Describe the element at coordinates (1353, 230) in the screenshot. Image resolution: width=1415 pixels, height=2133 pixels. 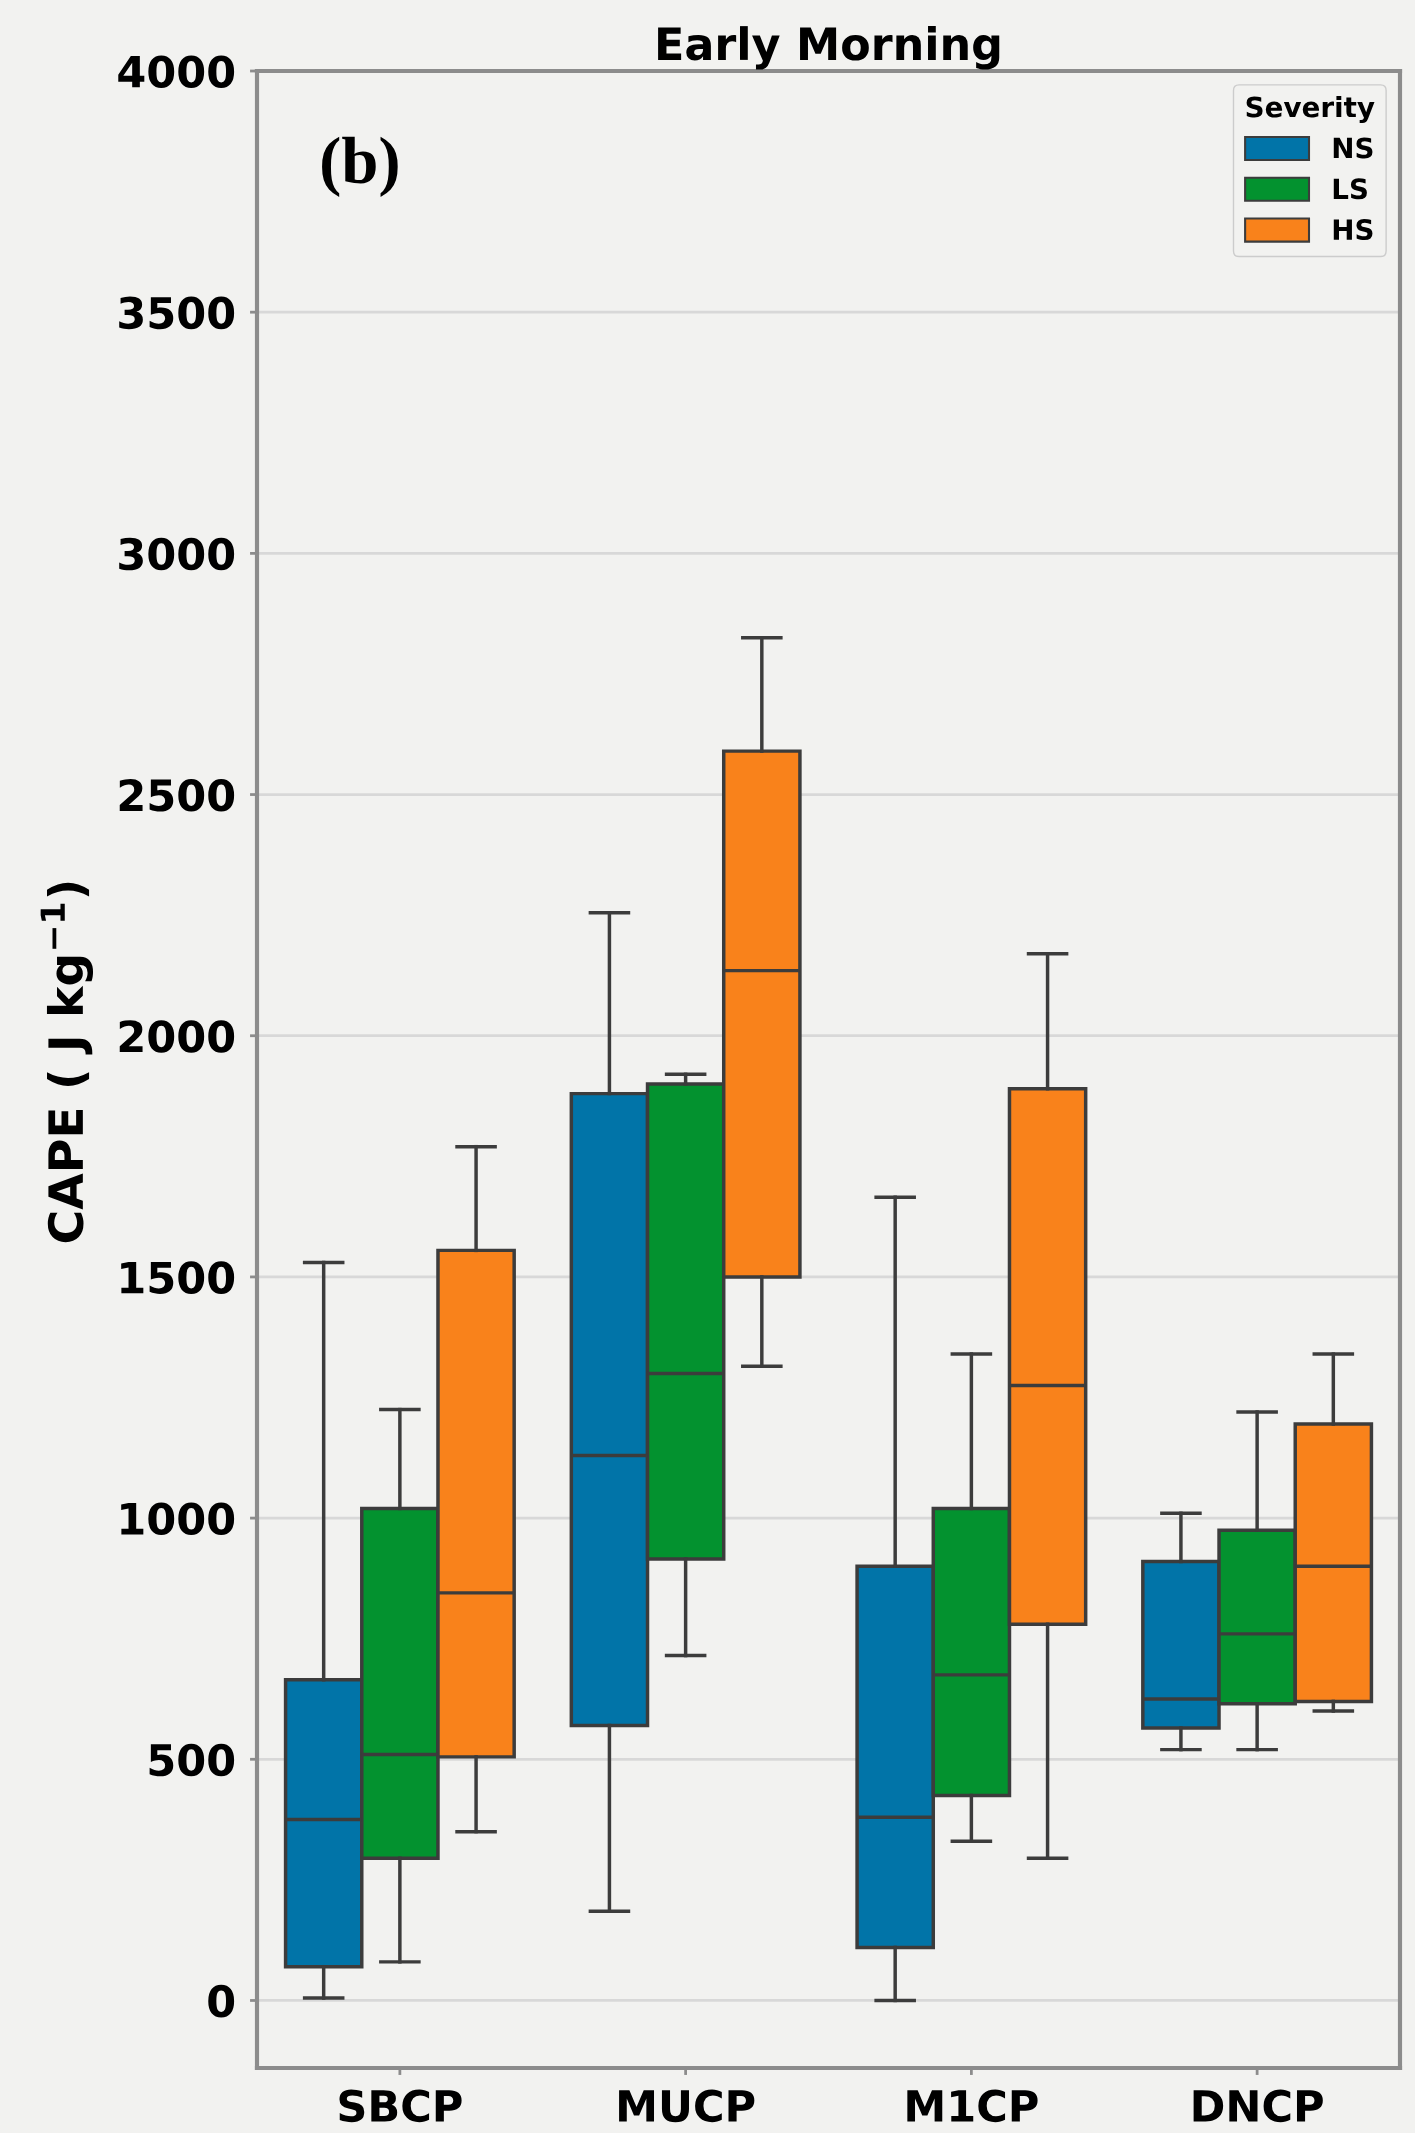
I see `legend-label: HS` at that location.